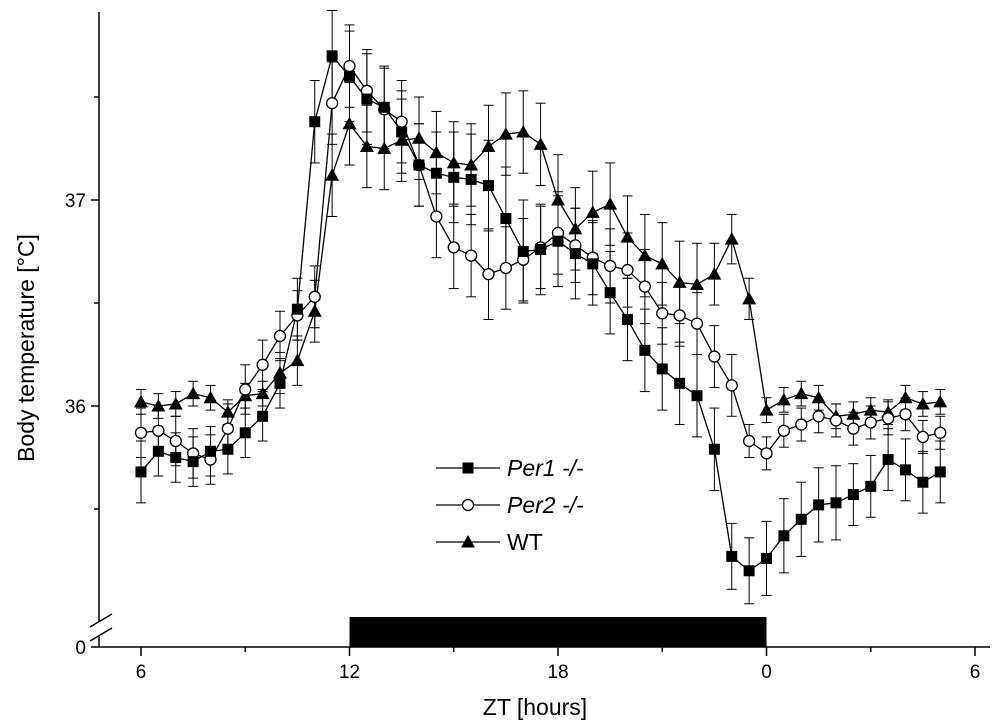  What do you see at coordinates (349, 672) in the screenshot?
I see `x-tick-label: 12` at bounding box center [349, 672].